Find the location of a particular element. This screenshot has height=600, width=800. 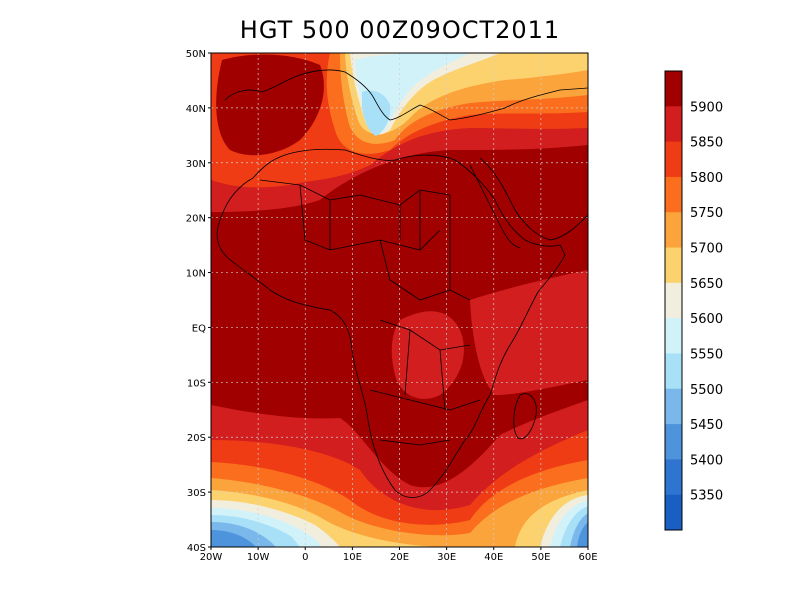

colorbar-label: 5850 is located at coordinates (706, 143).